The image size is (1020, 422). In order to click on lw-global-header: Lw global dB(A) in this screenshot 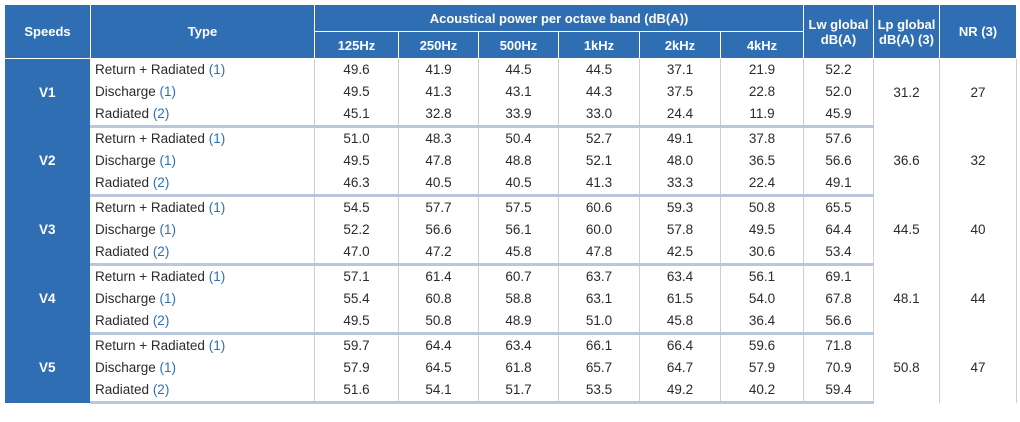, I will do `click(838, 31)`.